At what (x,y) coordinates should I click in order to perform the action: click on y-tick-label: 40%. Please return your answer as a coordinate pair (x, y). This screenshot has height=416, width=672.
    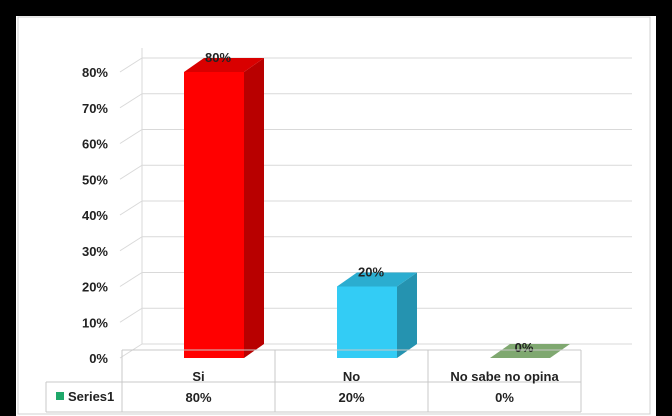
    Looking at the image, I should click on (95, 215).